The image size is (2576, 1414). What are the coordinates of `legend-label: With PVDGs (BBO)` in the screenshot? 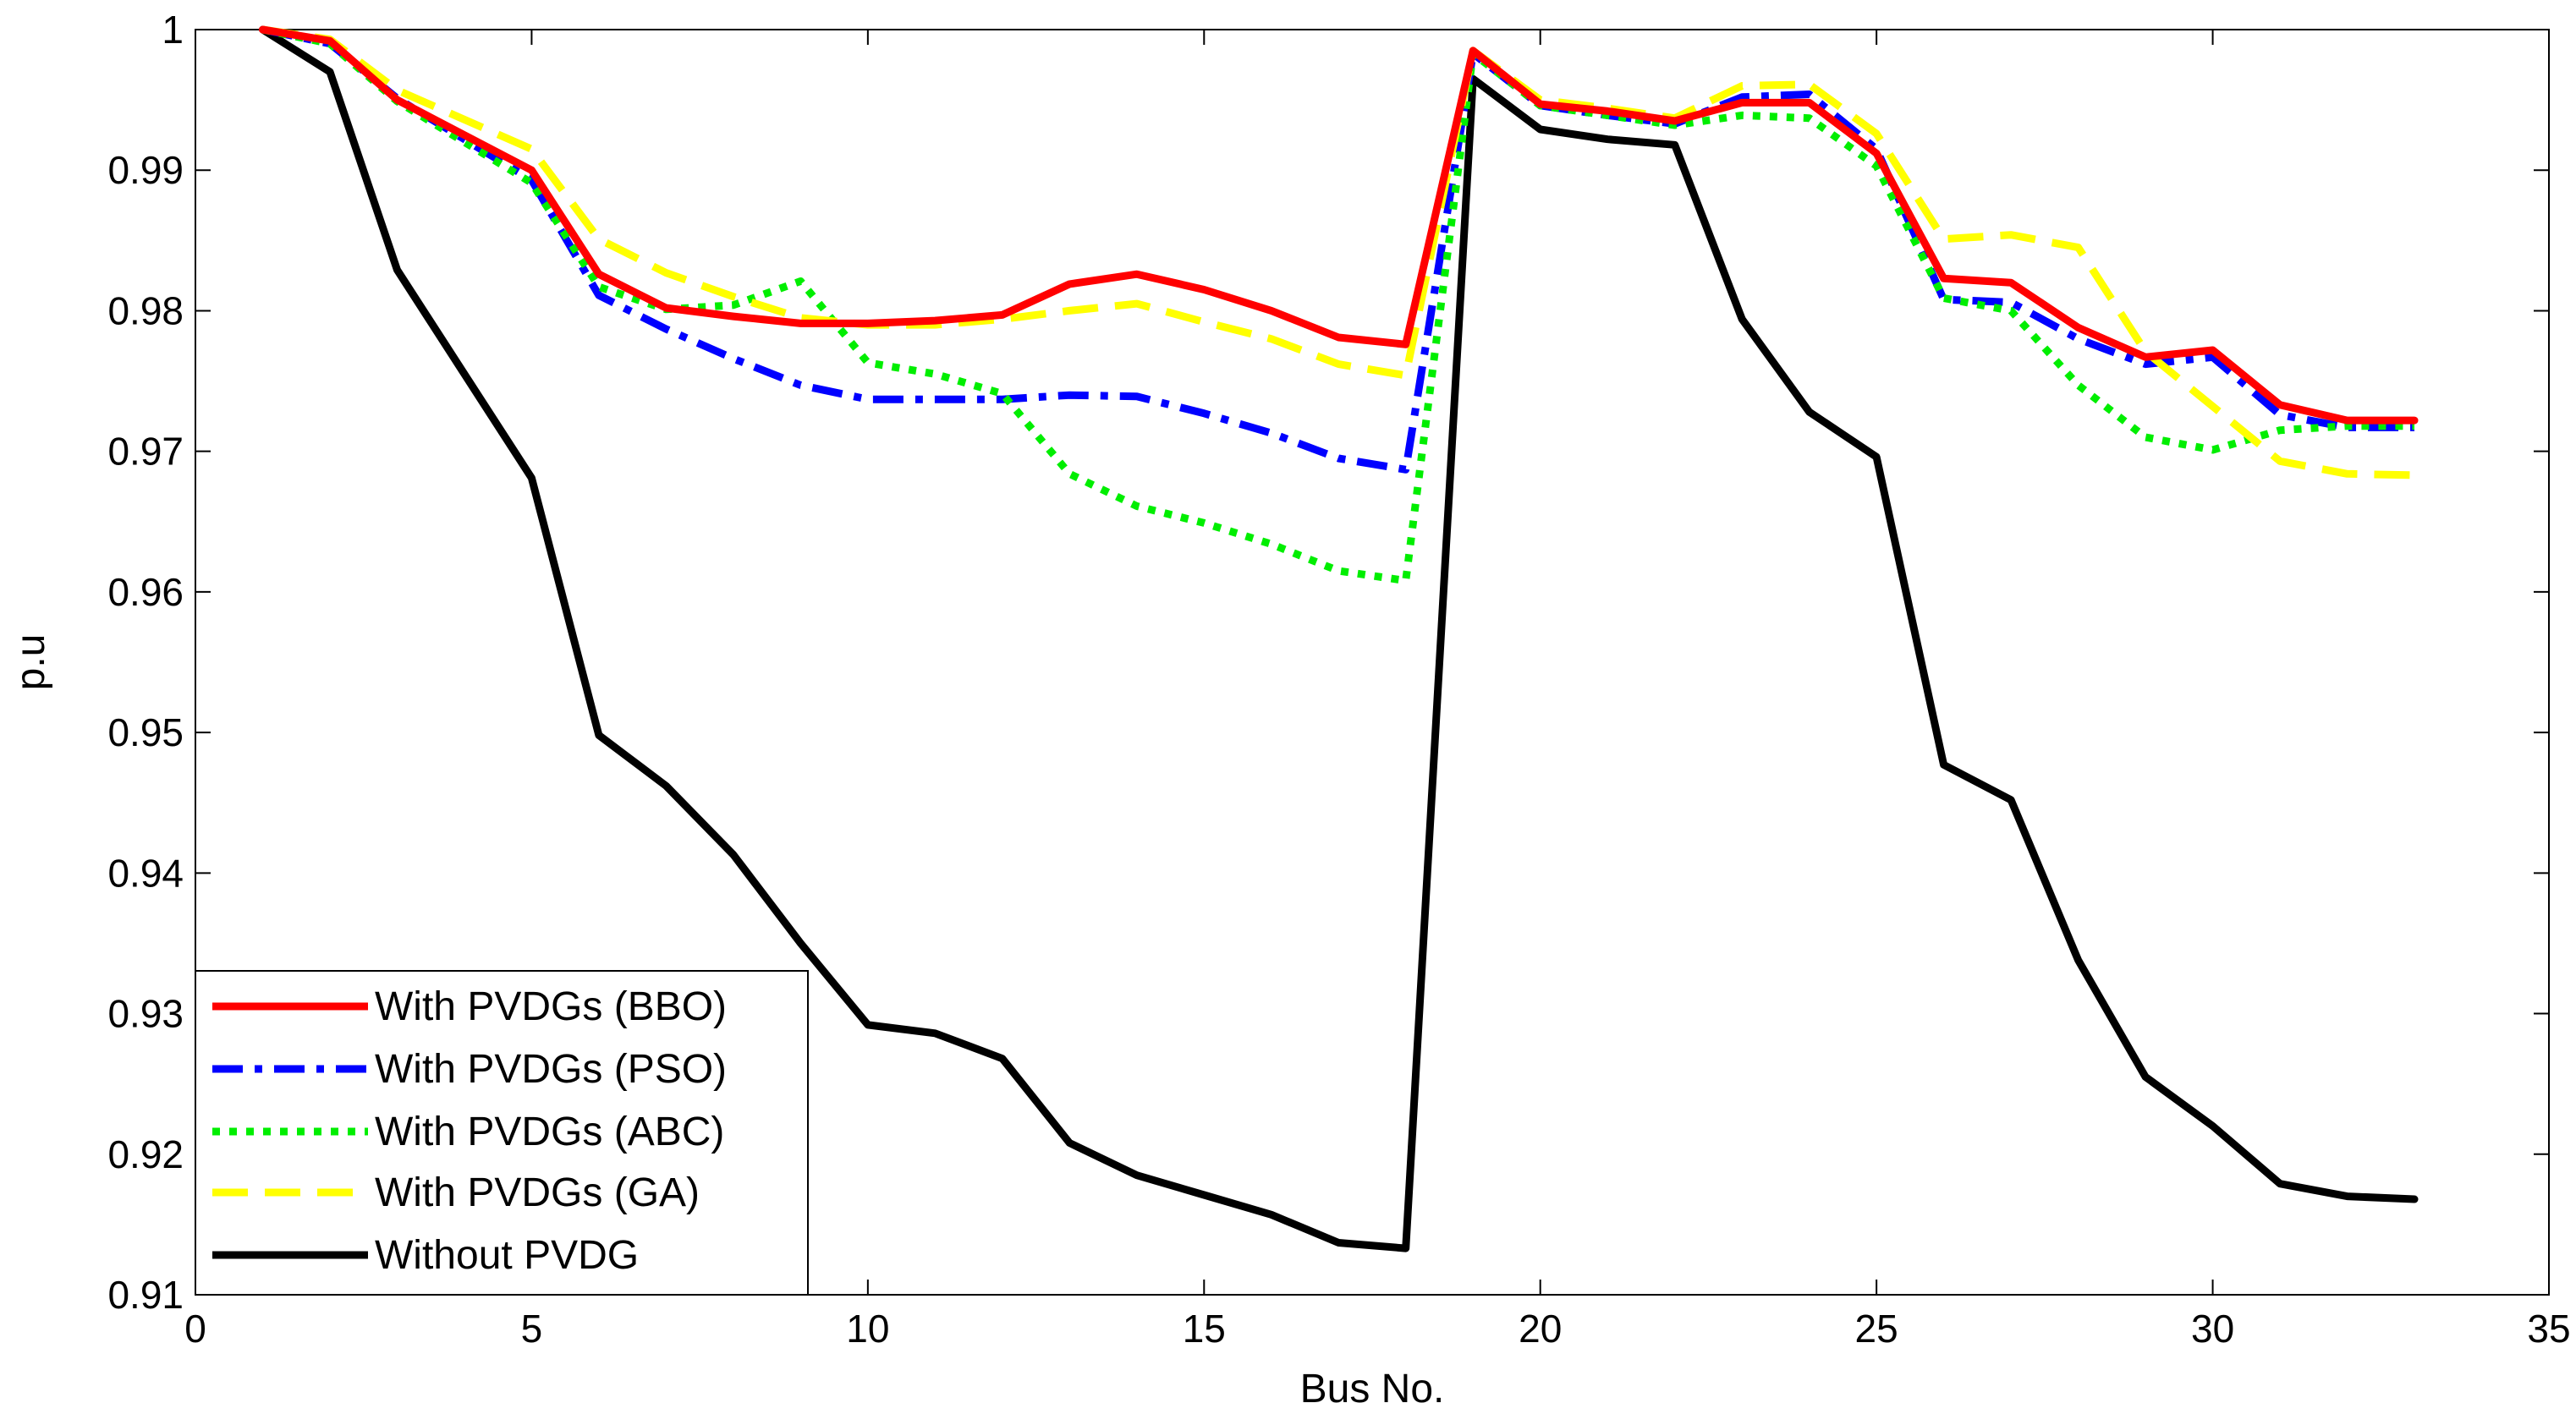 It's located at (551, 1006).